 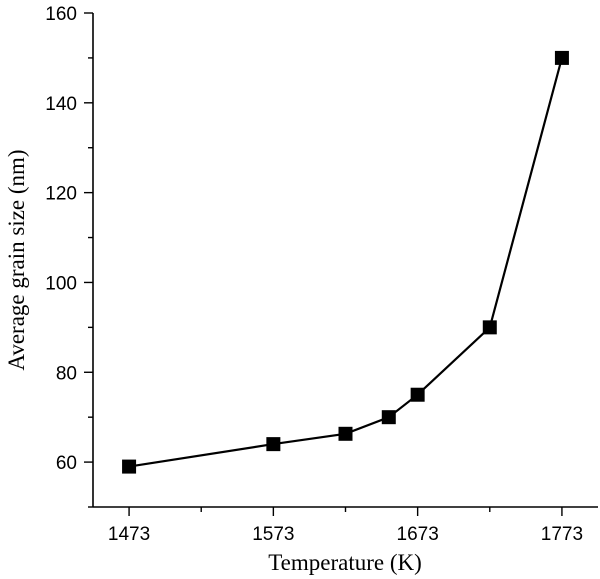 I want to click on y-axis-title: Average grain size (nm), so click(x=16, y=259).